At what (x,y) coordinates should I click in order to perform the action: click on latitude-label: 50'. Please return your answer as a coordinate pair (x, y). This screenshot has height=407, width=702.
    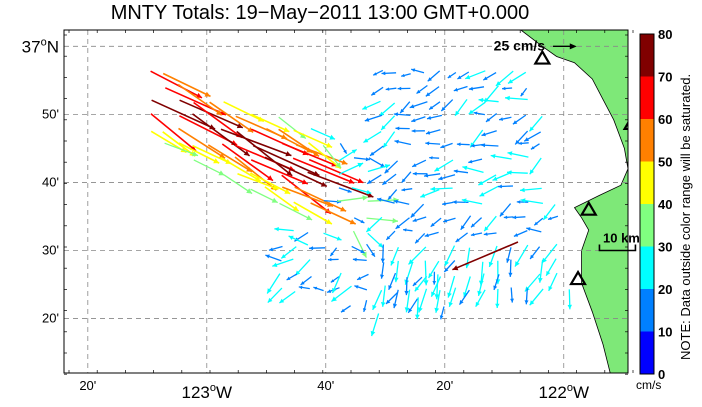
    Looking at the image, I should click on (50, 113).